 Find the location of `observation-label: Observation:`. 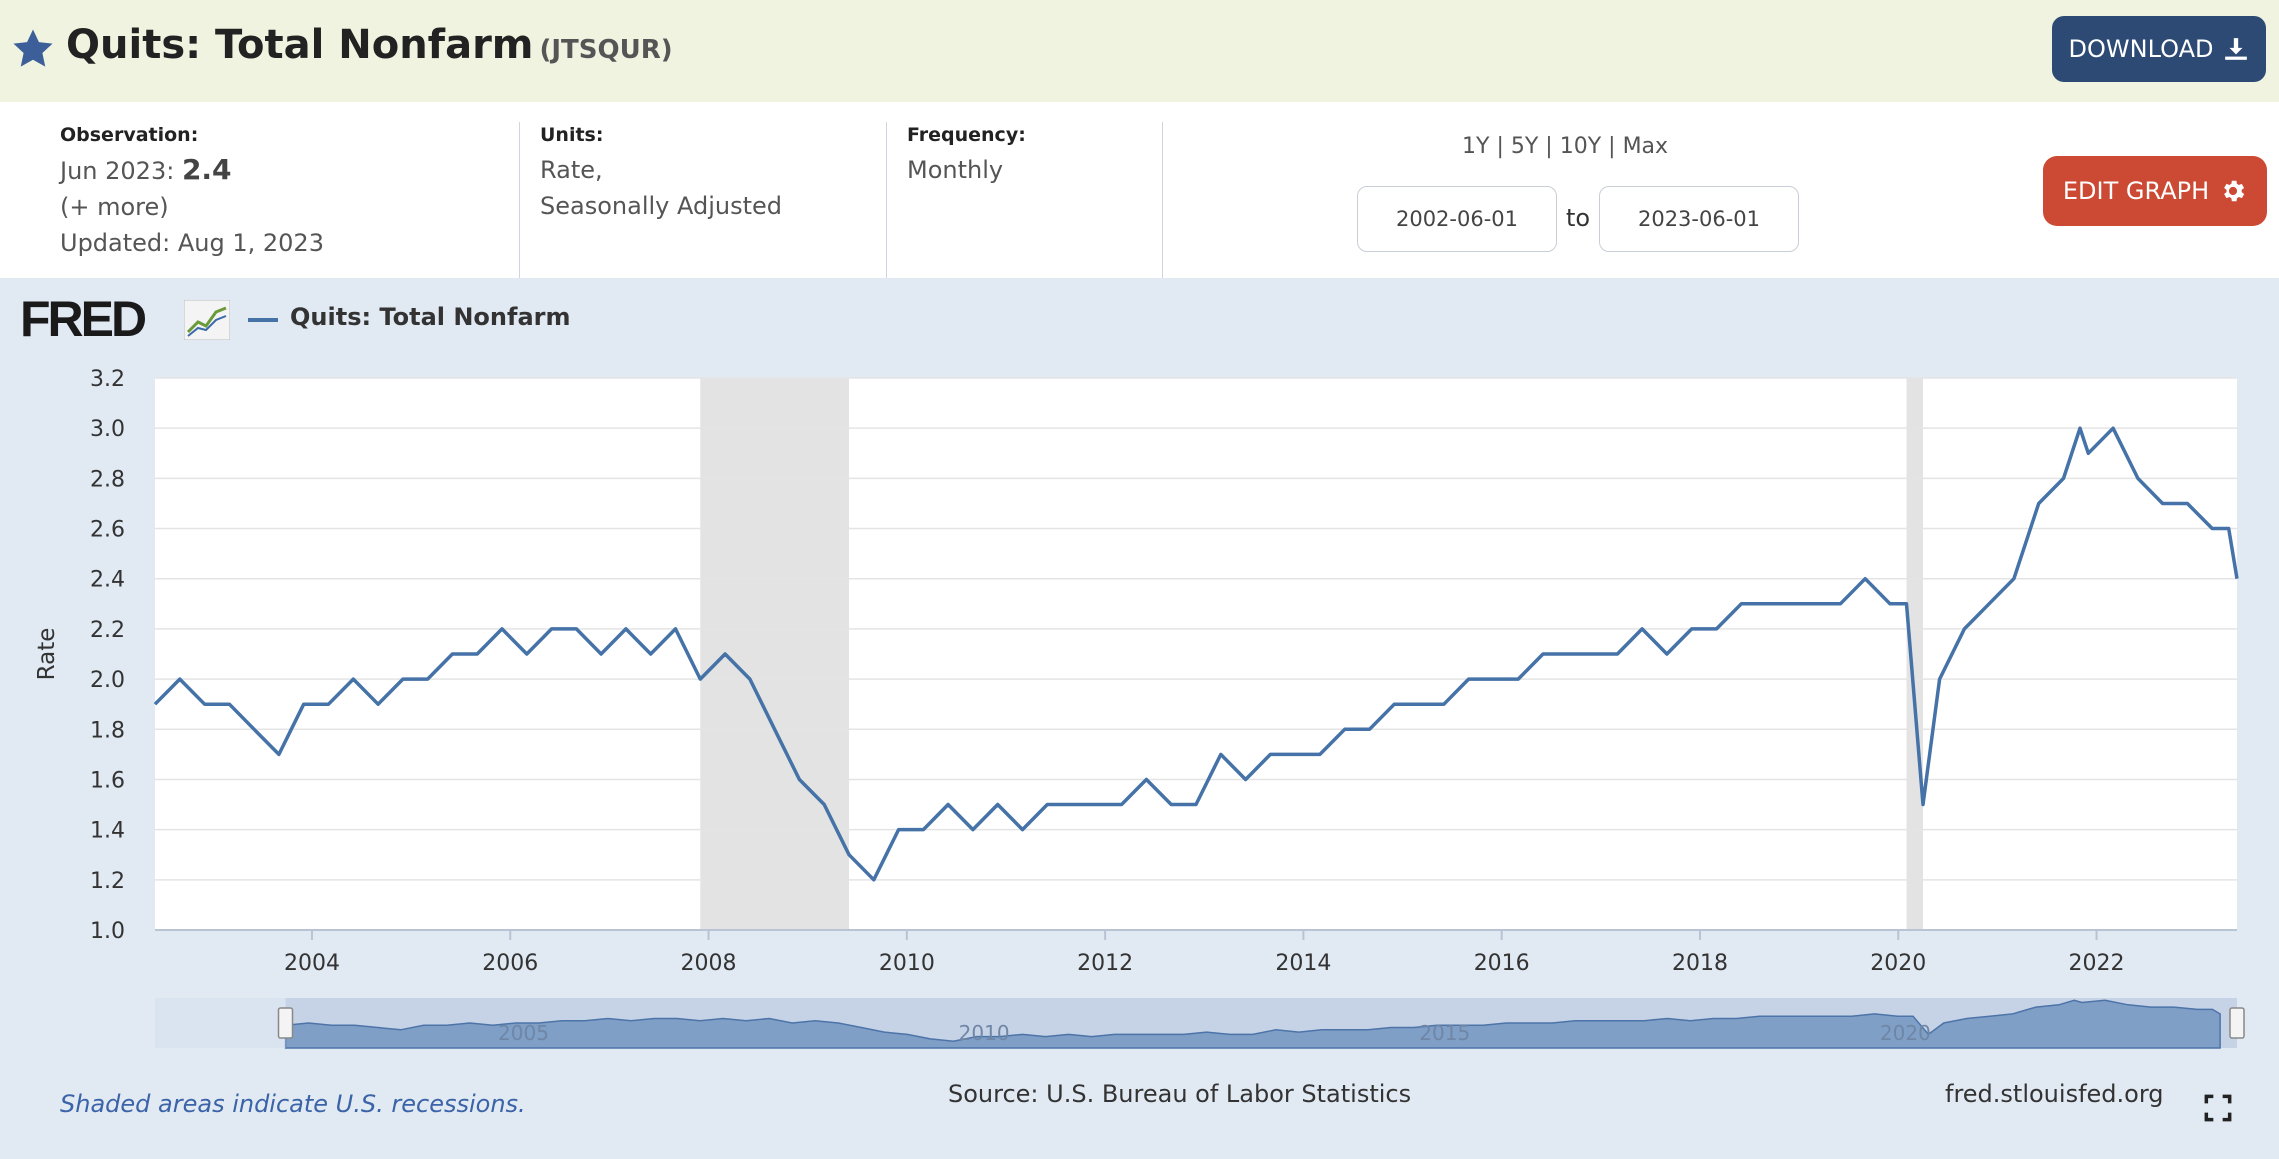

observation-label: Observation: is located at coordinates (129, 135).